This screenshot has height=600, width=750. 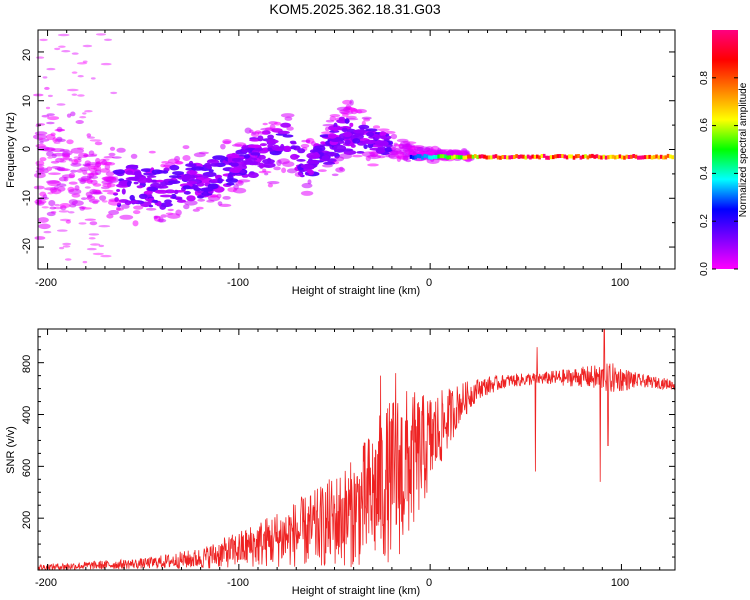 I want to click on spec-xtick-label: -200, so click(x=46, y=283).